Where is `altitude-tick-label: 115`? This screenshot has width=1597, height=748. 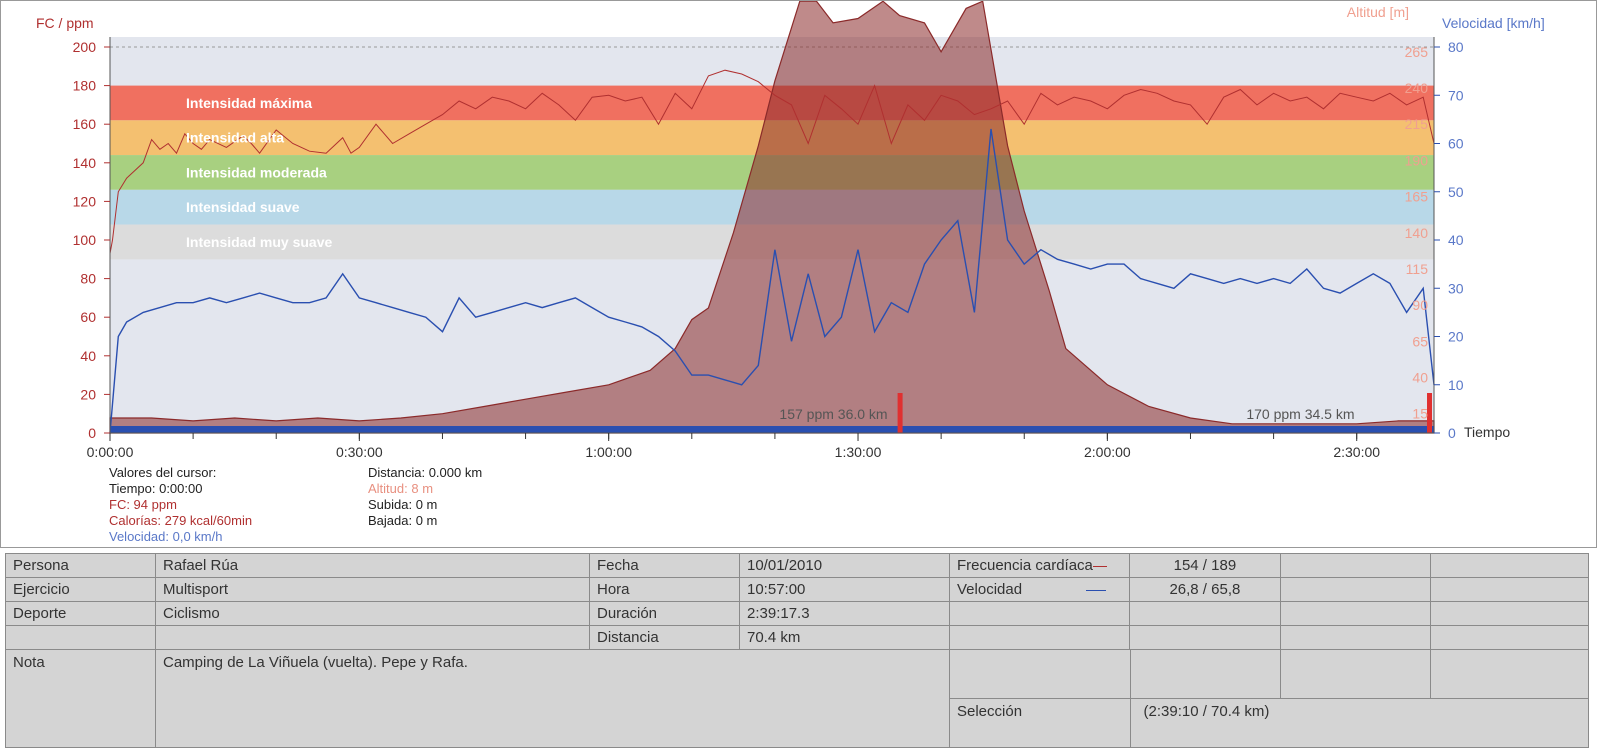
altitude-tick-label: 115 is located at coordinates (1417, 269).